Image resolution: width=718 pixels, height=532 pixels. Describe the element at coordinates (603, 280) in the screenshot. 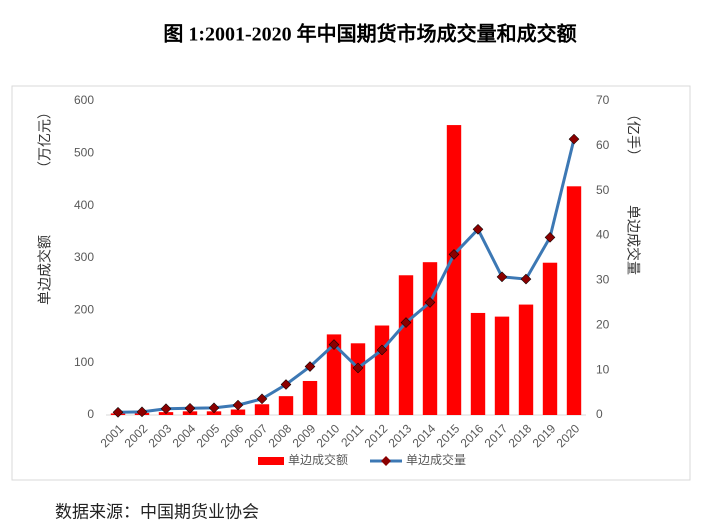

I see `y2-tick-label: 30` at that location.